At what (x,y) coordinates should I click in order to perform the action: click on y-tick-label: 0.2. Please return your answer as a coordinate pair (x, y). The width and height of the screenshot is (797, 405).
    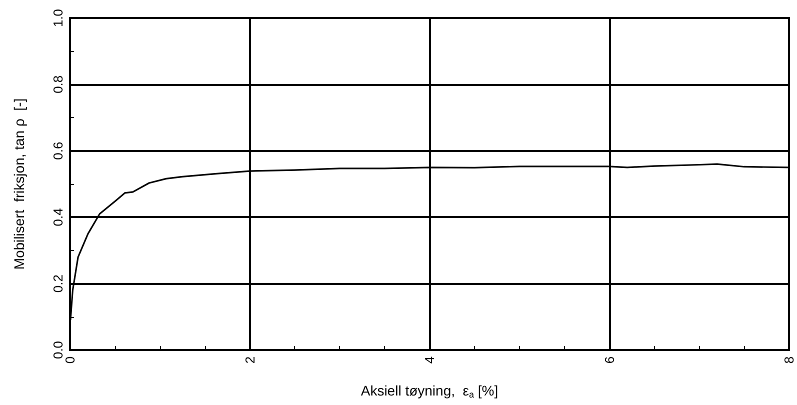
    Looking at the image, I should click on (58, 283).